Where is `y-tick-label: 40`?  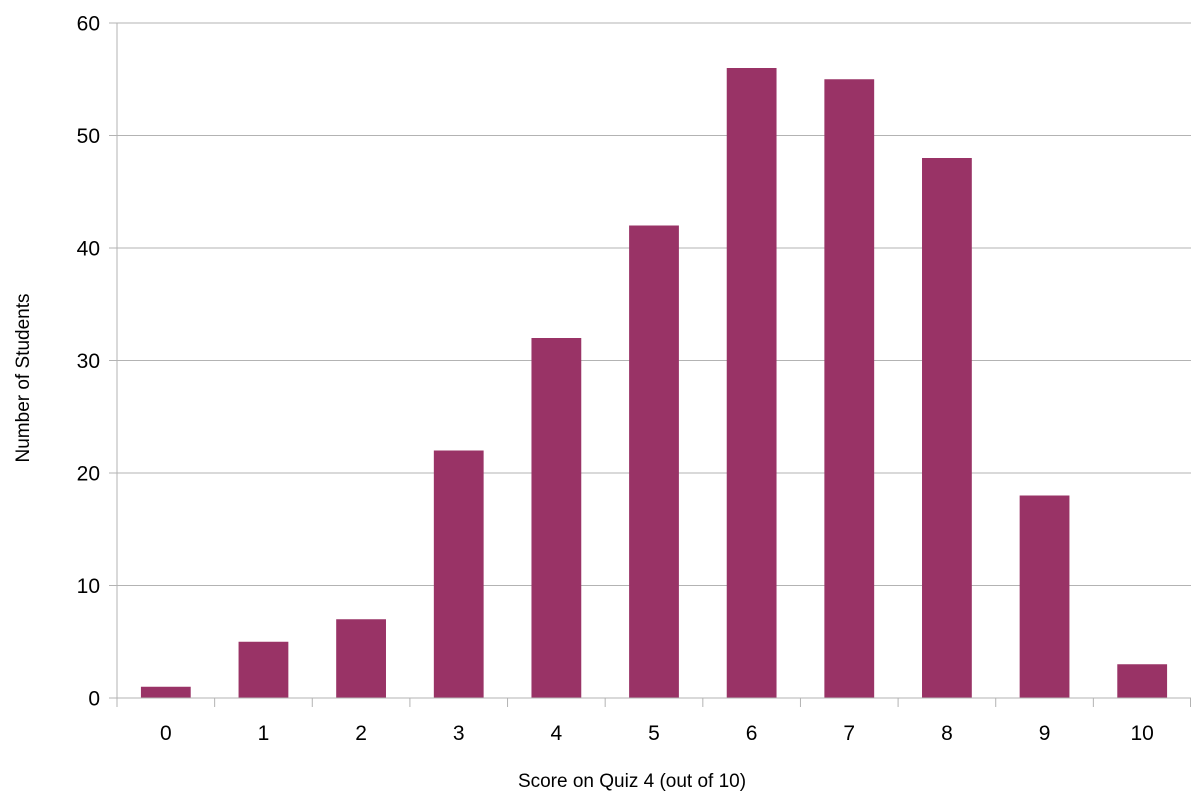 y-tick-label: 40 is located at coordinates (88, 249).